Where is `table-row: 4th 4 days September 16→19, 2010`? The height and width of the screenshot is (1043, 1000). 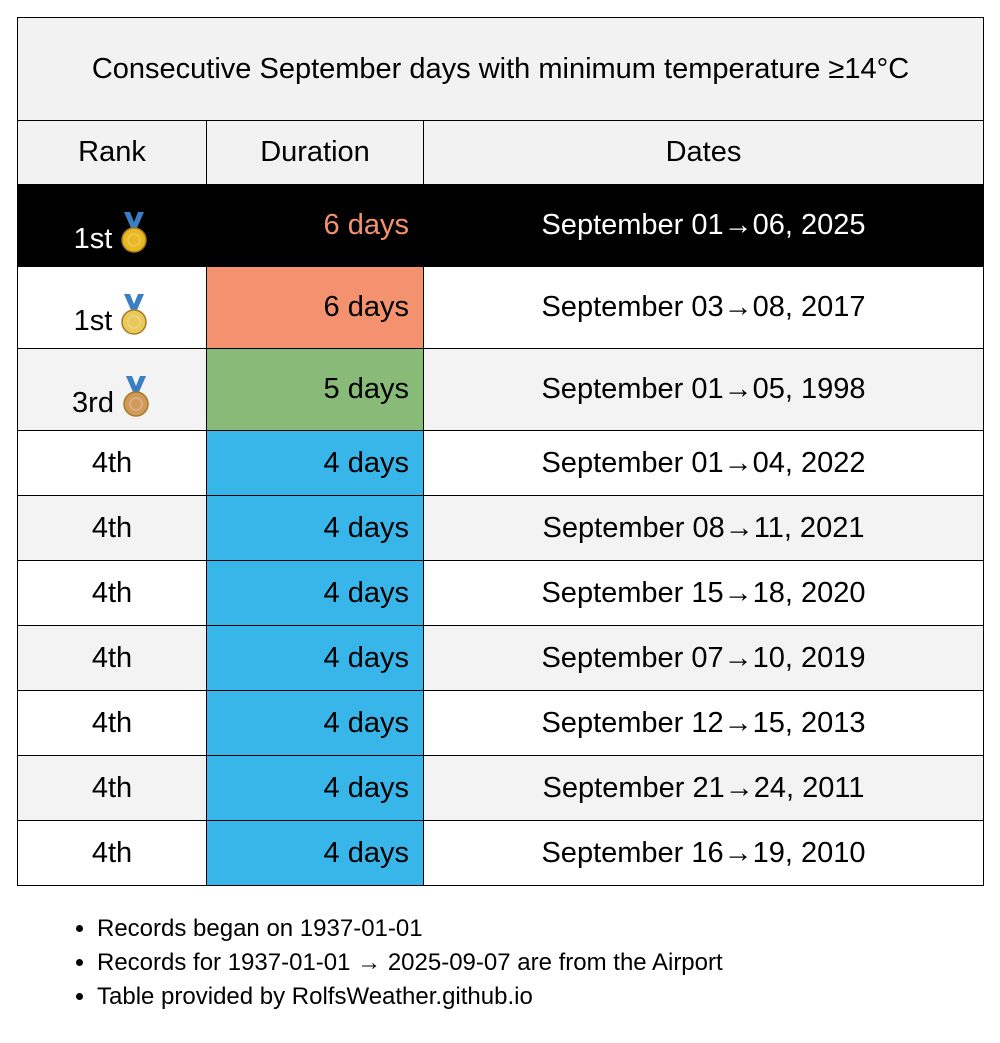
table-row: 4th 4 days September 16→19, 2010 is located at coordinates (500, 853).